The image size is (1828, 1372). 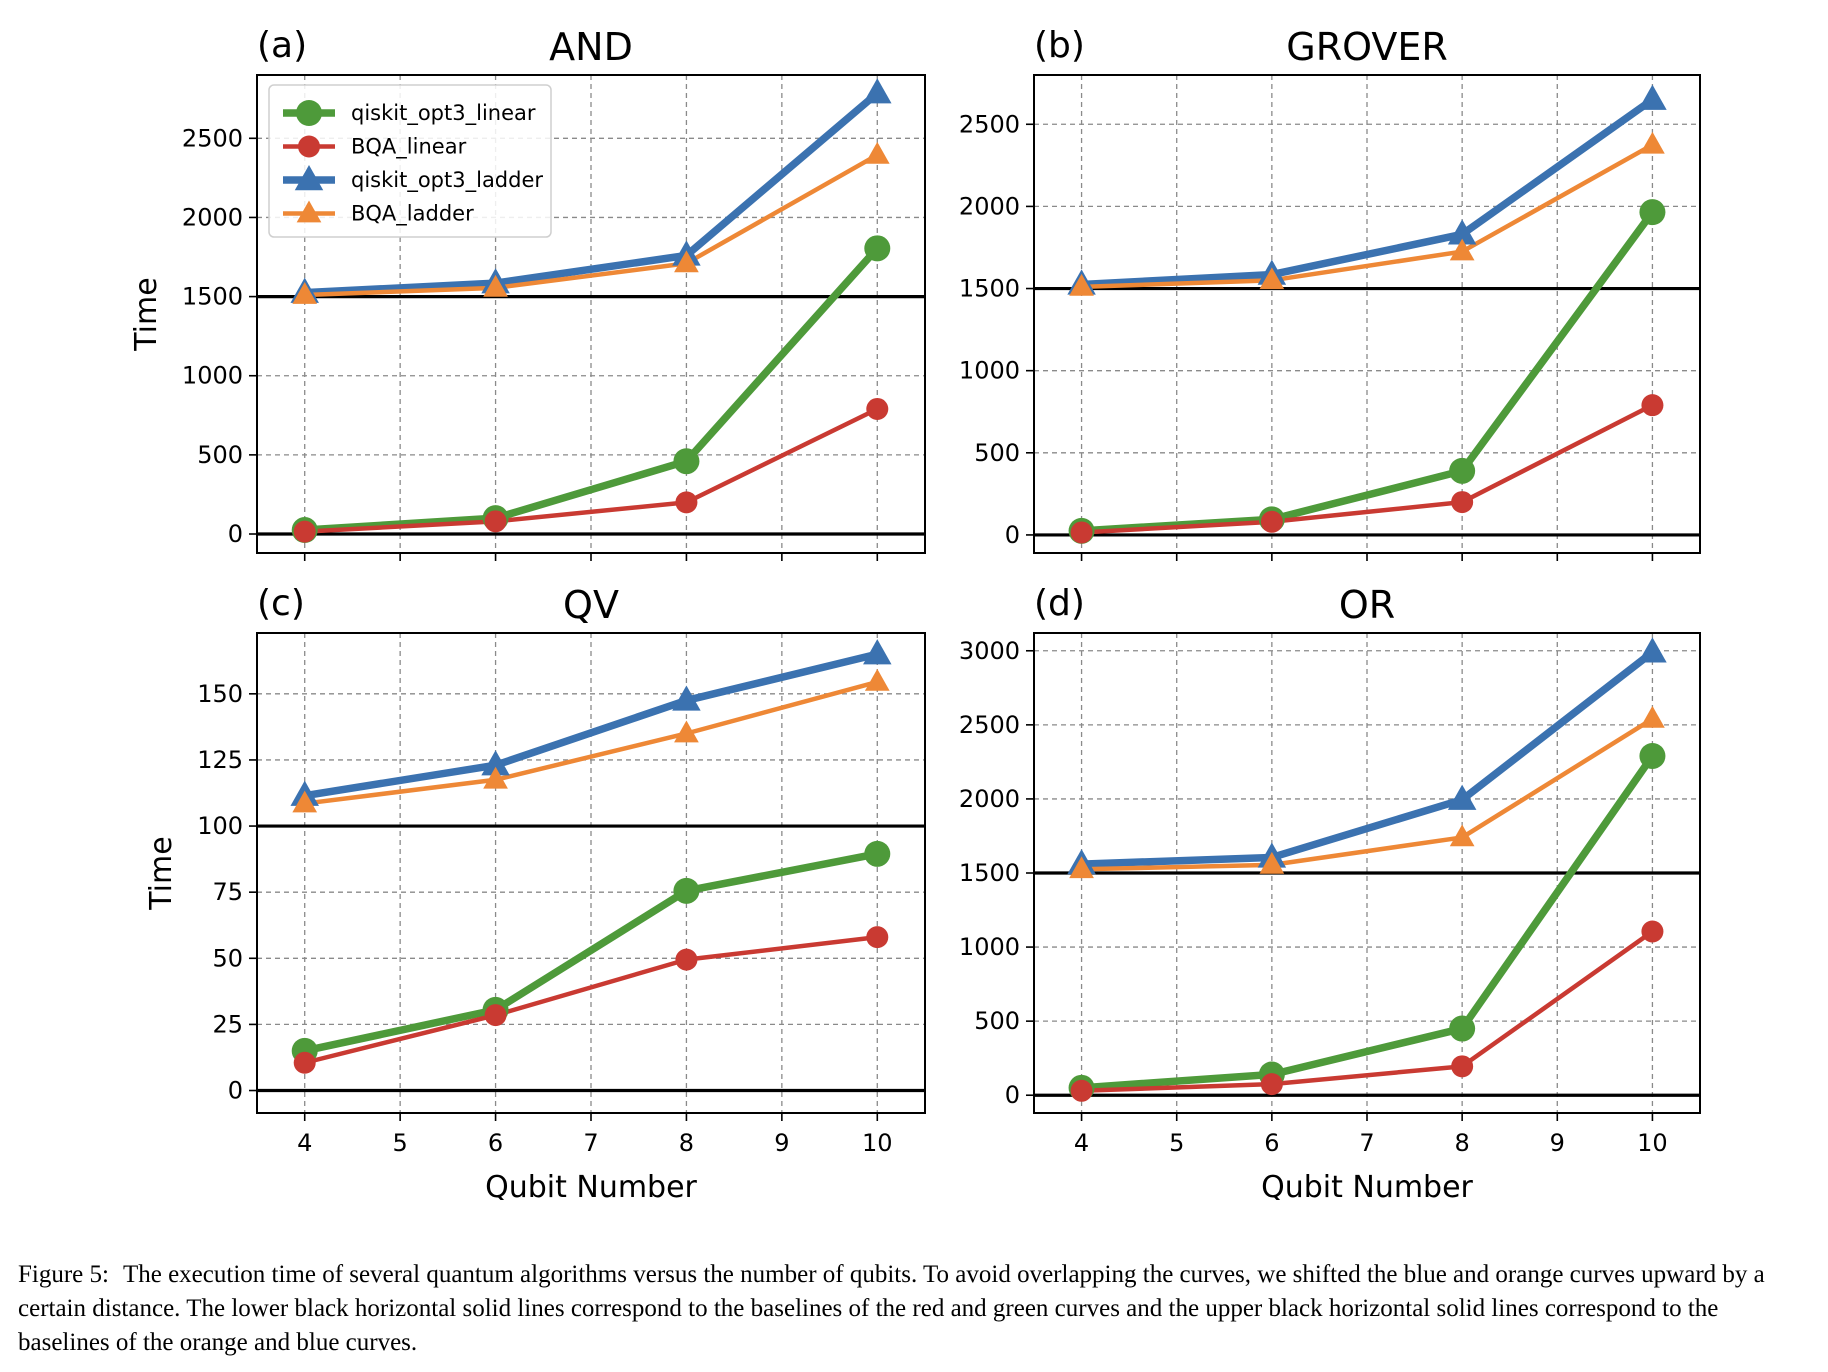 I want to click on x-tick-label: 6, so click(x=1271, y=1143).